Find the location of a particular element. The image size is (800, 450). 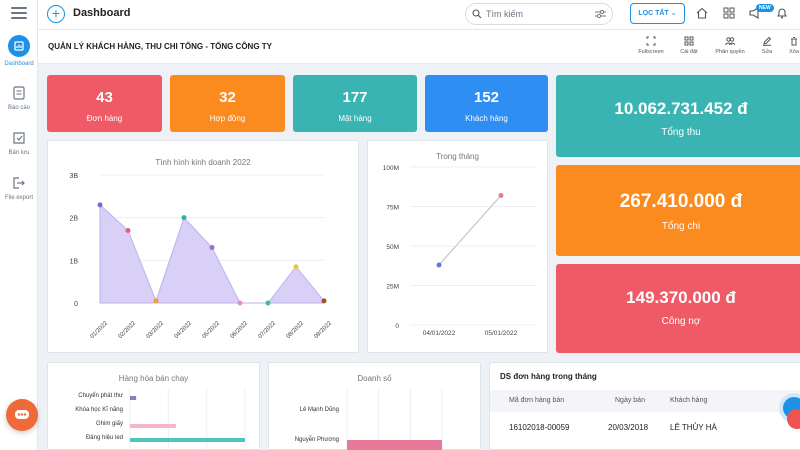

stat-card-debt: 149.370.000 đ Công nợ is located at coordinates (678, 308).